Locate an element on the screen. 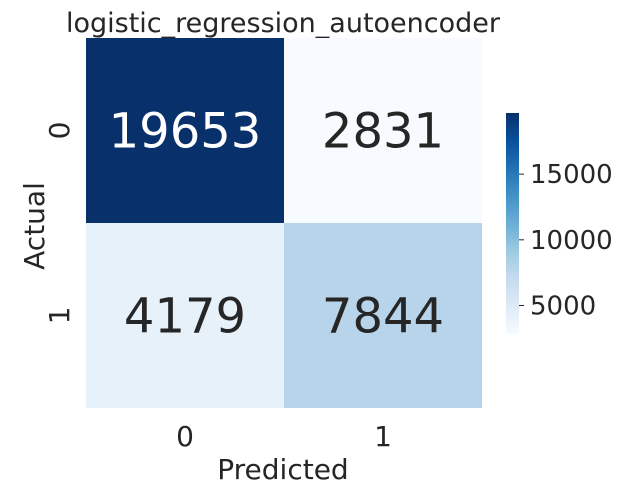 The height and width of the screenshot is (494, 621). x-axis-label: Predicted is located at coordinates (282, 469).